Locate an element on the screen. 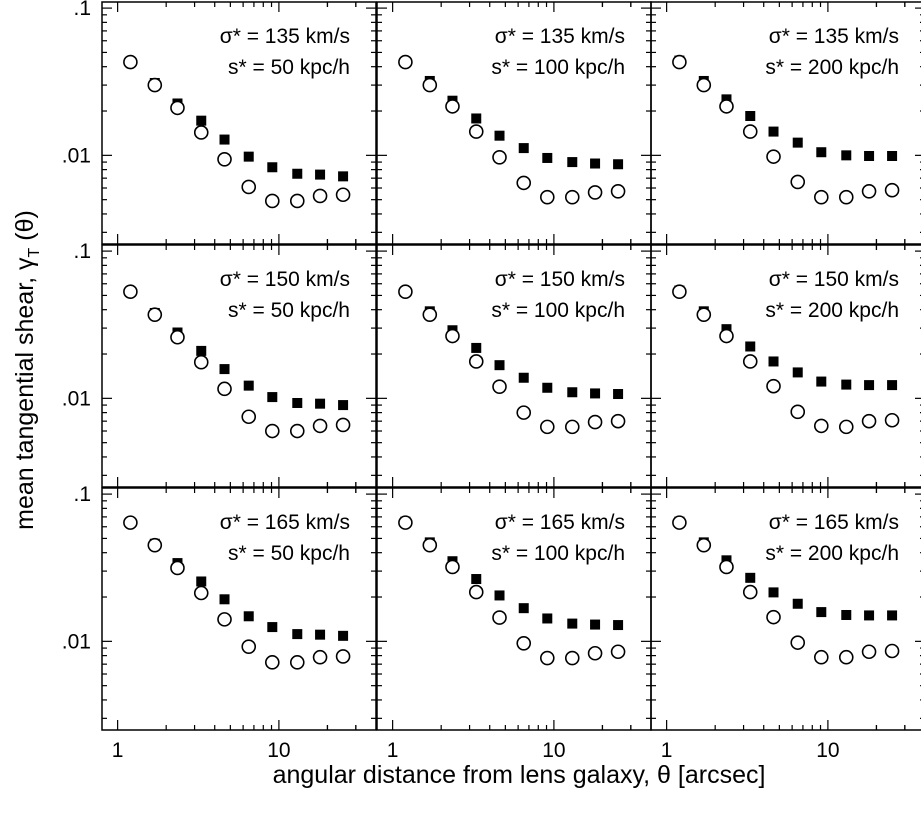  panel-r1-c0: σ* = 150 km/s s* = 50 kpc/h is located at coordinates (239, 366).